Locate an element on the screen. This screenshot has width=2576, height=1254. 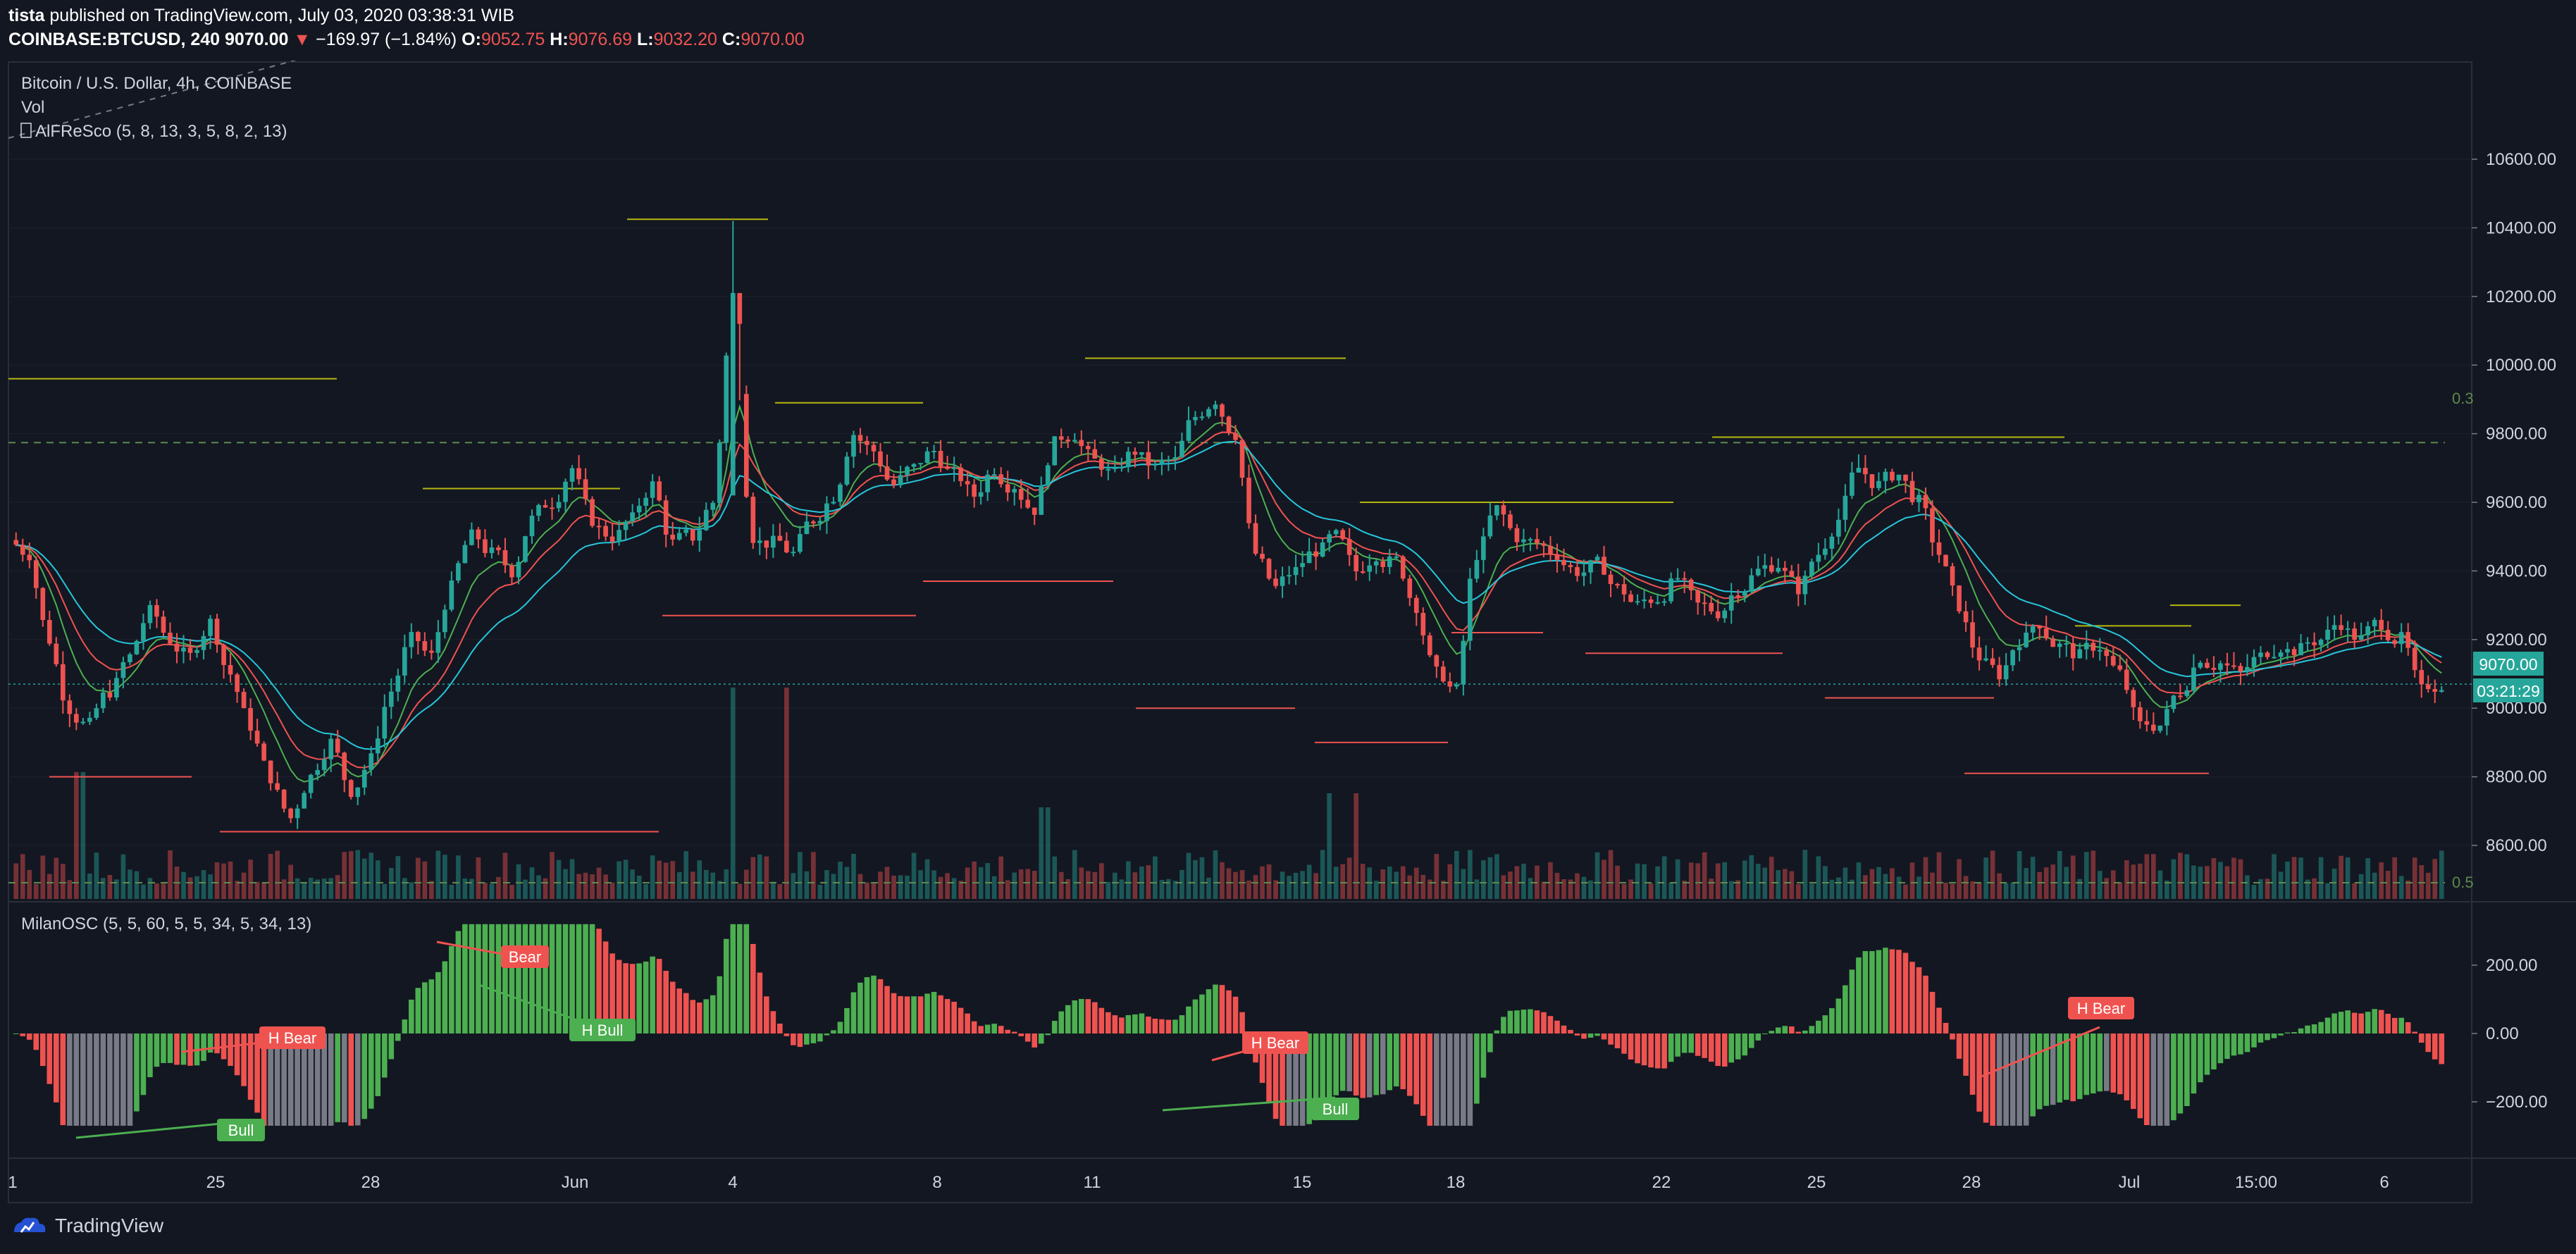
time-axis: 1 25 28 Jun 4 8 11 15 18 22 25 28 Jul 15:00 6 is located at coordinates (1198, 1182).